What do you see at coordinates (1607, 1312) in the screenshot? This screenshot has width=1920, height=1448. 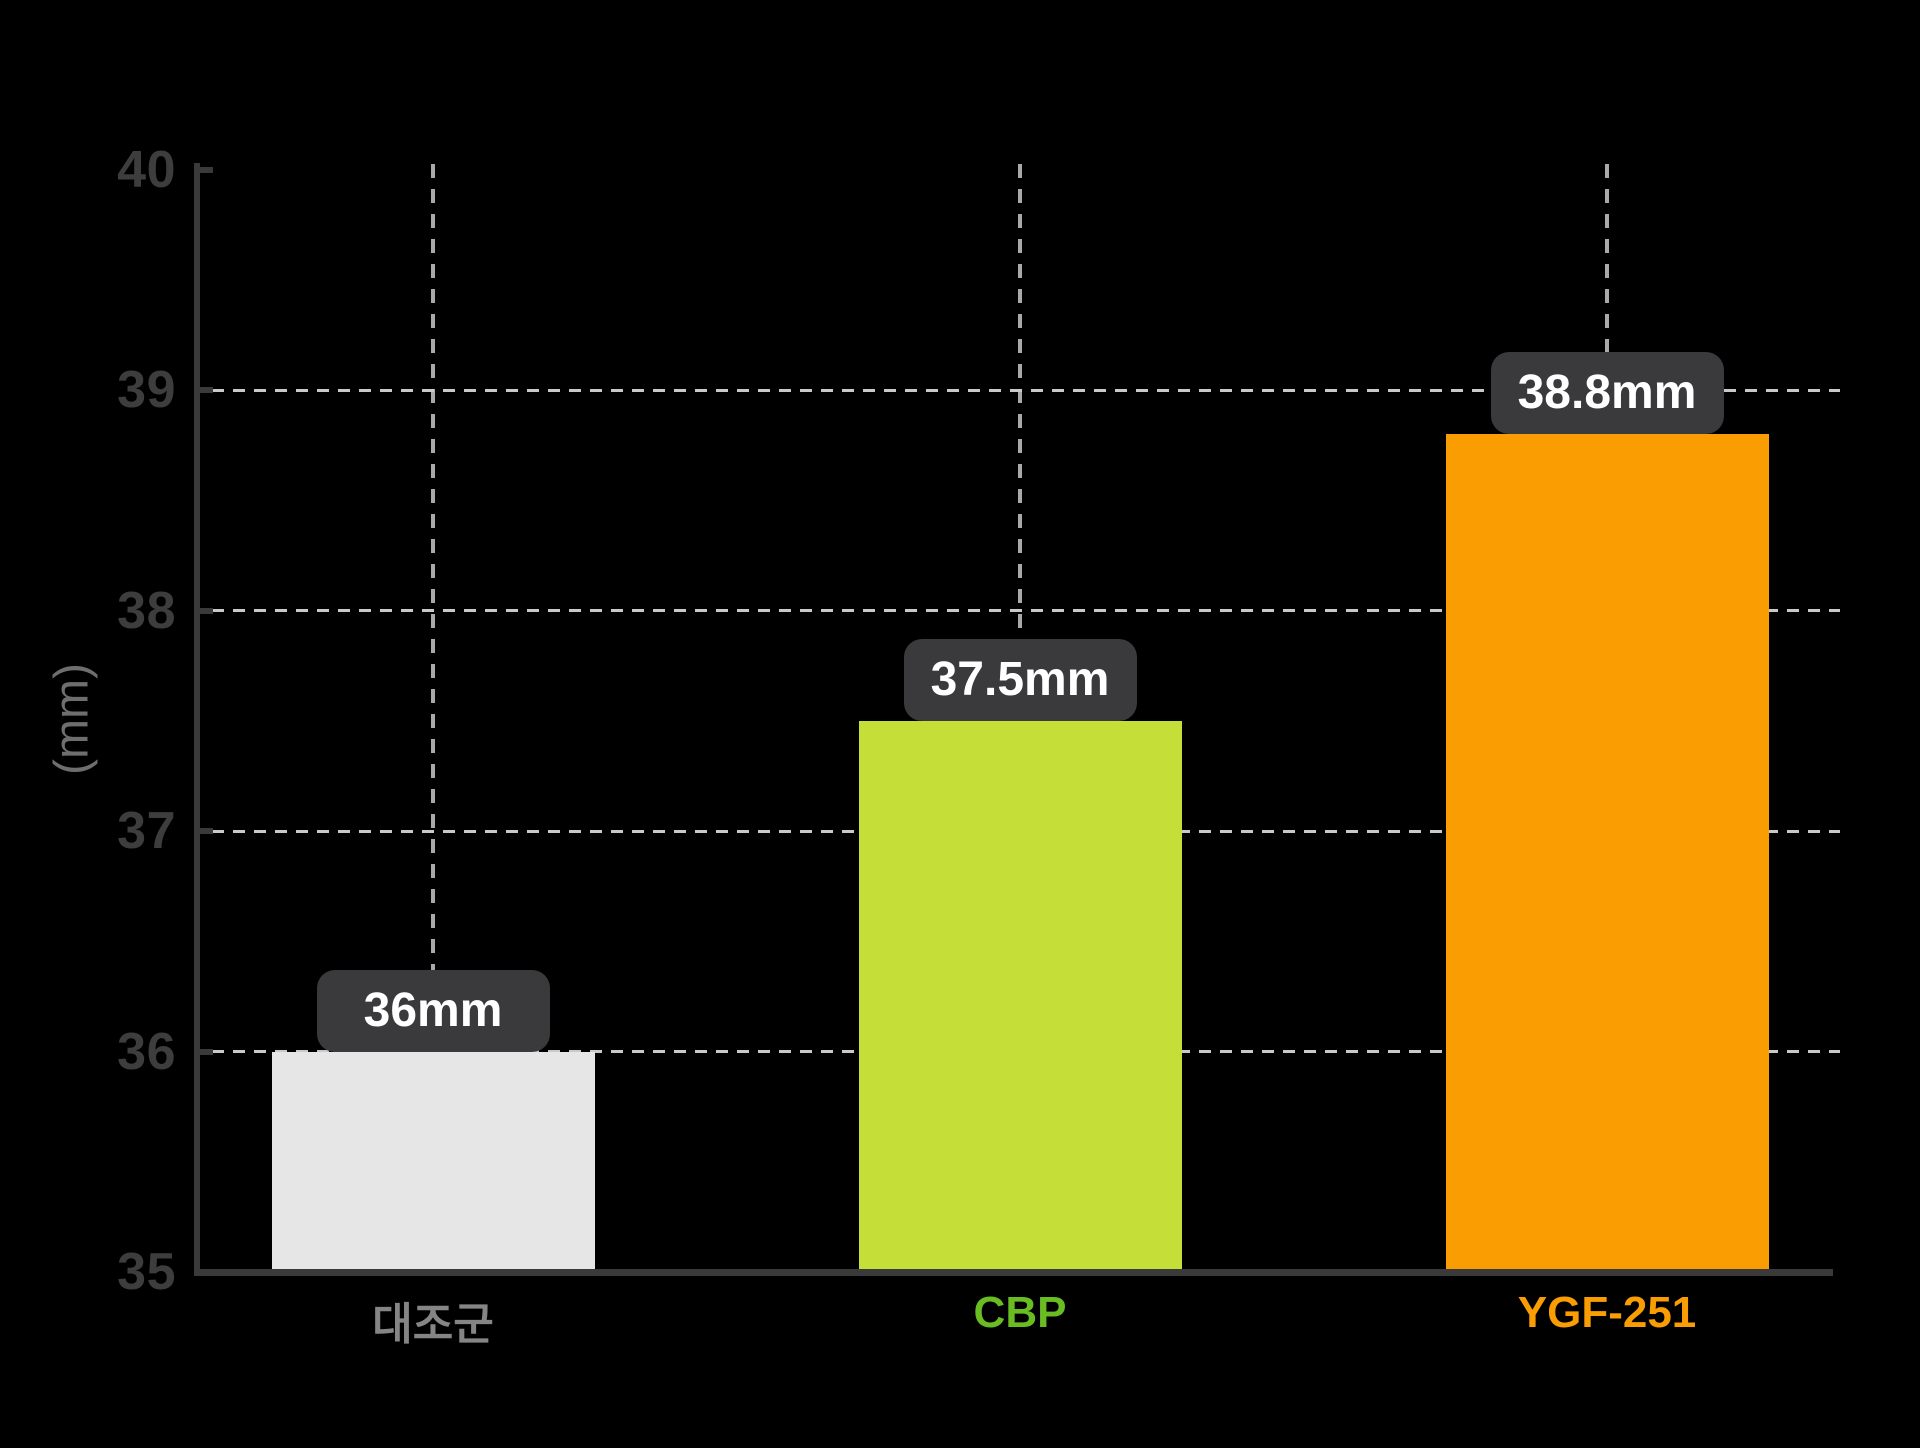 I see `category-label-YGF-251: YGF-251` at bounding box center [1607, 1312].